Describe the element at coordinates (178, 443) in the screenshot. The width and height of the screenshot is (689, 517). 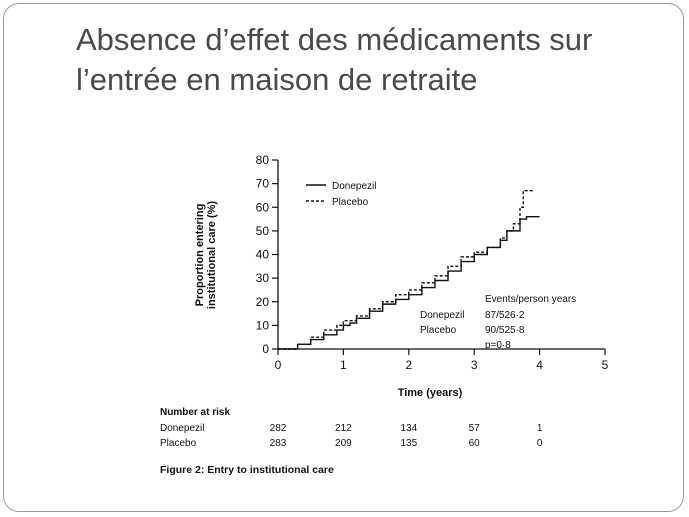
I see `risk-row-label-placebo: Placebo` at that location.